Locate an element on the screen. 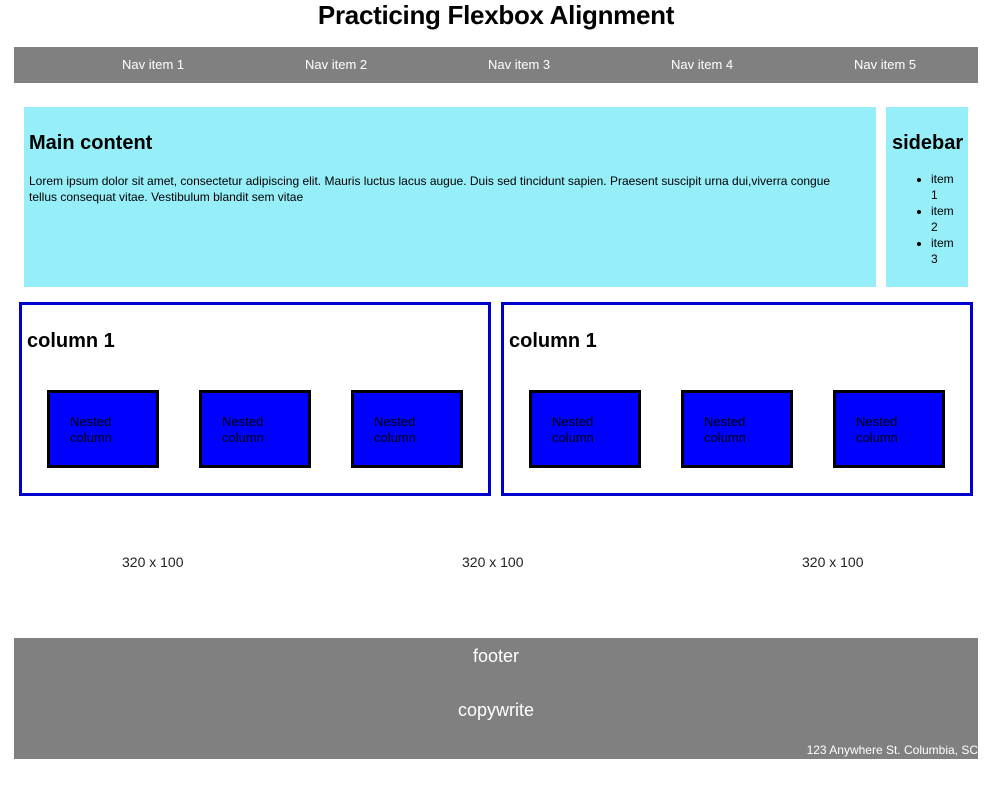  main-content-heading: Main content is located at coordinates (91, 143).